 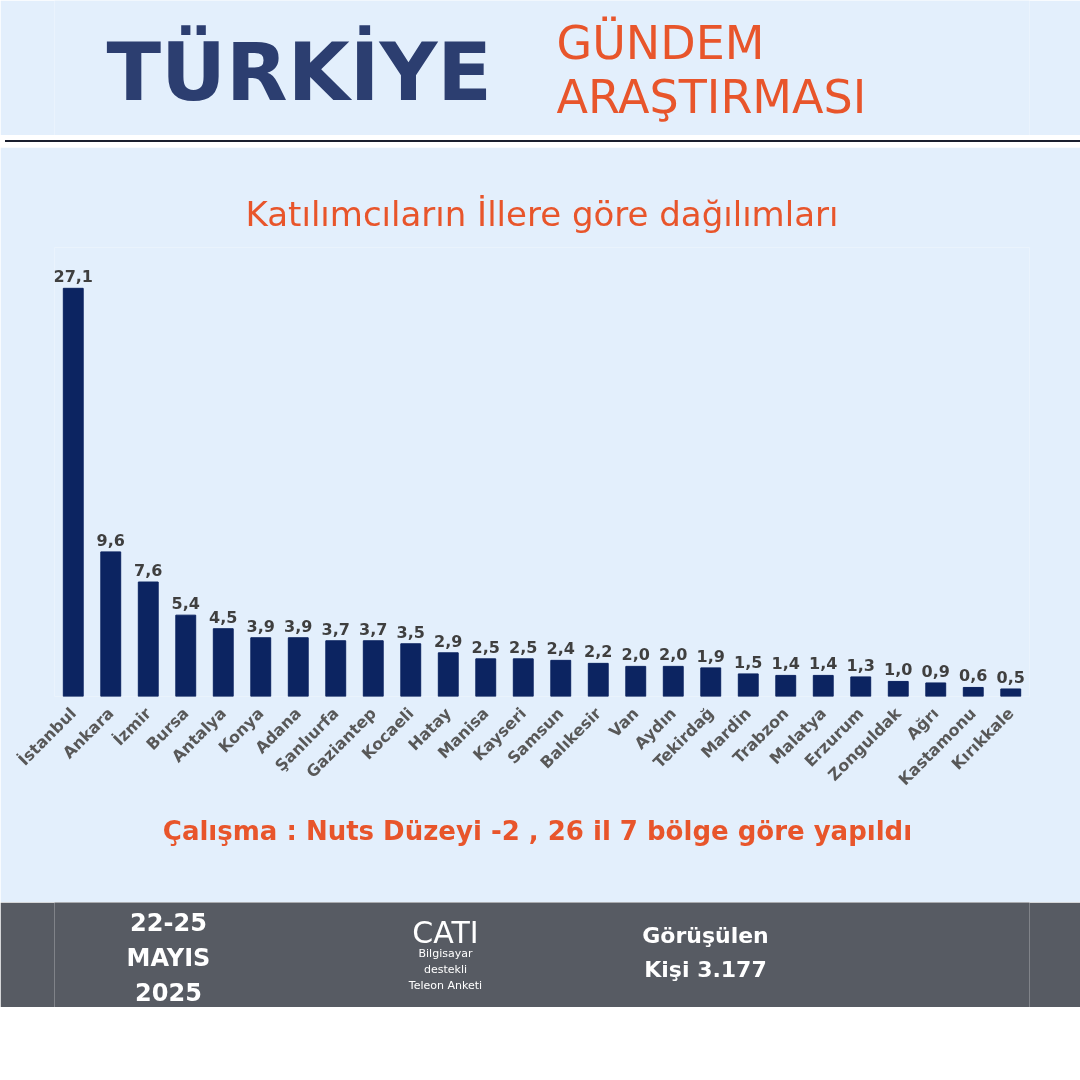 What do you see at coordinates (185, 604) in the screenshot?
I see `data-label: 5,4` at bounding box center [185, 604].